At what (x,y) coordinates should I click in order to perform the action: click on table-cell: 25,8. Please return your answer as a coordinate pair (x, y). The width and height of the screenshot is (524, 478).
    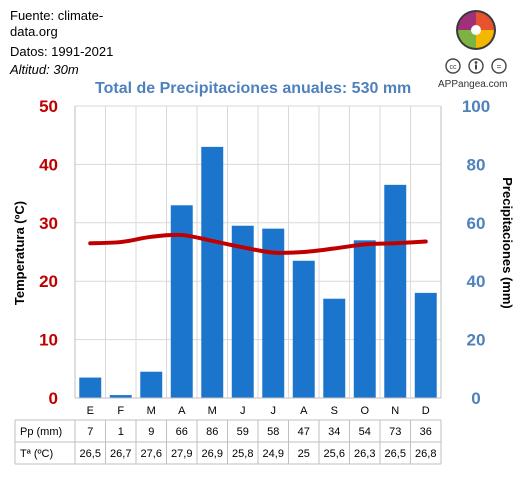
    Looking at the image, I should click on (242, 454).